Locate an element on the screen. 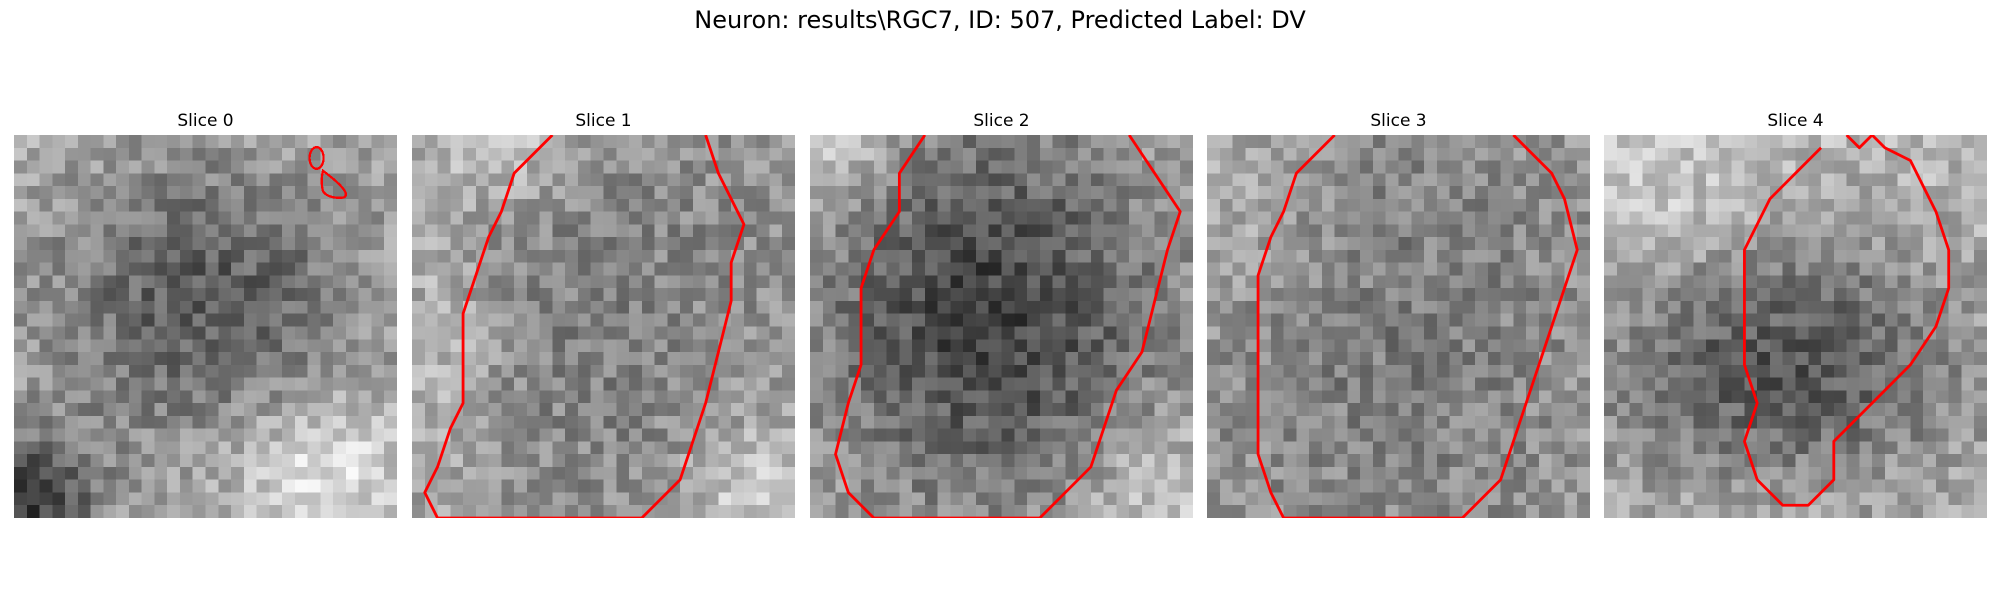 Image resolution: width=2000 pixels, height=600 pixels. slice-panel-1: Slice 1 is located at coordinates (603, 313).